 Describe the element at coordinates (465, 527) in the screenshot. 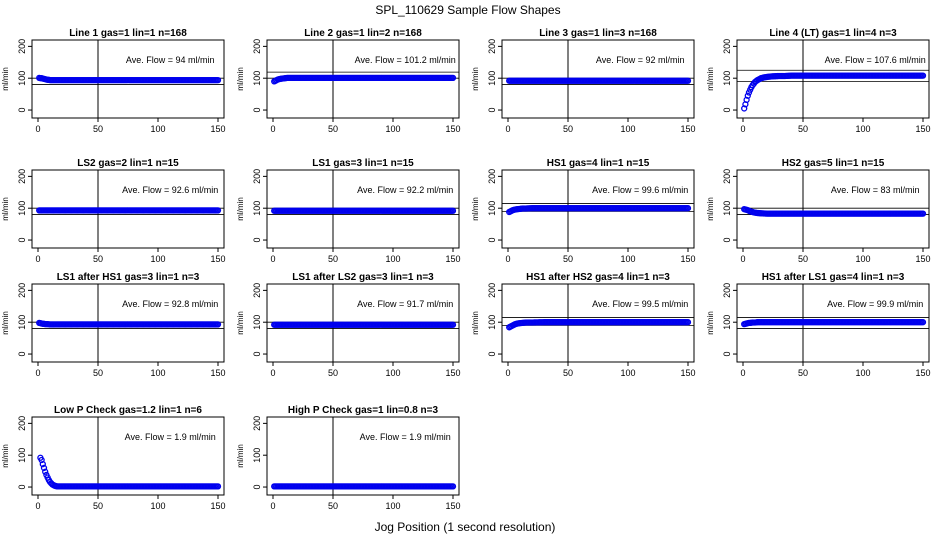

I see `figure-xlabel: Jog Position (1 second resolution)` at that location.